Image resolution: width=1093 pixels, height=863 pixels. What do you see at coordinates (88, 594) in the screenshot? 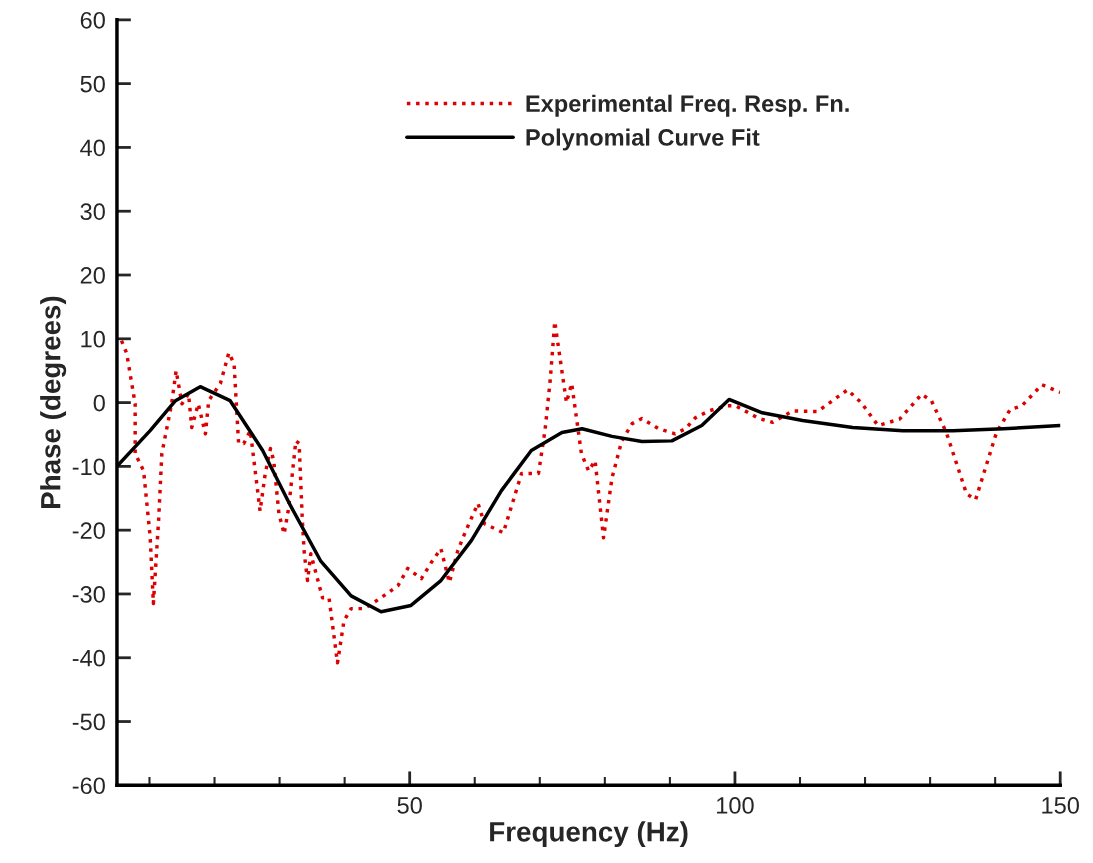
I see `y-tick-label: -30` at bounding box center [88, 594].